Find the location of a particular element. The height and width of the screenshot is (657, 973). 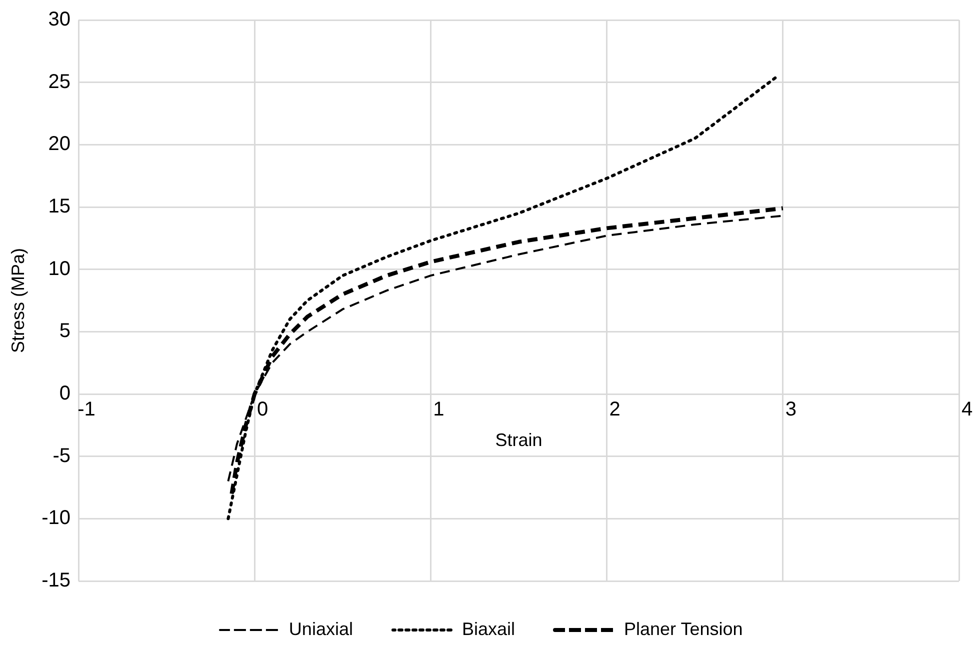

x-tick-label: 2 is located at coordinates (614, 409).